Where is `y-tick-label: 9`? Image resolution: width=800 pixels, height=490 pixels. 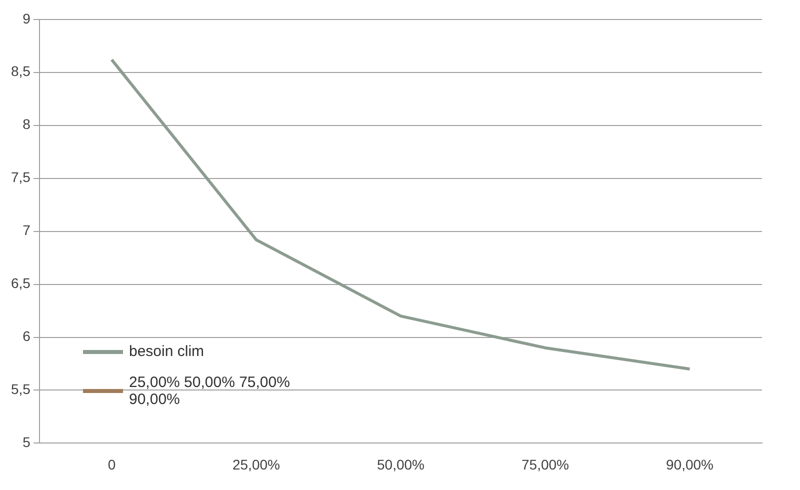
y-tick-label: 9 is located at coordinates (26, 18).